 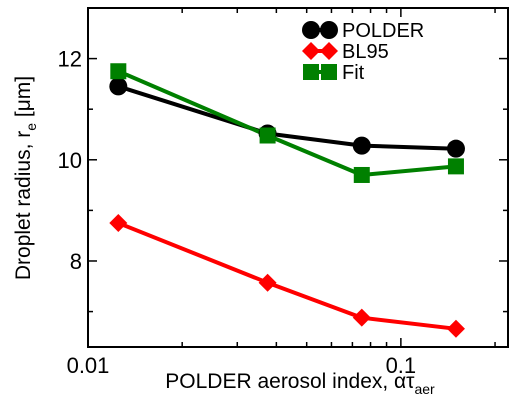 I want to click on legend-label-fit: Fit, so click(x=353, y=73).